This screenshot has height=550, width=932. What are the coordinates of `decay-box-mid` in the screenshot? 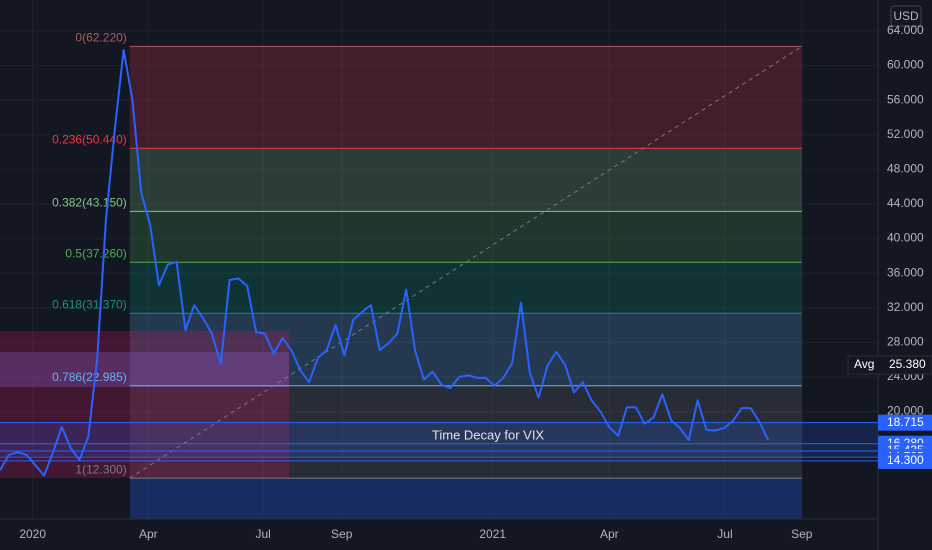 It's located at (144, 369).